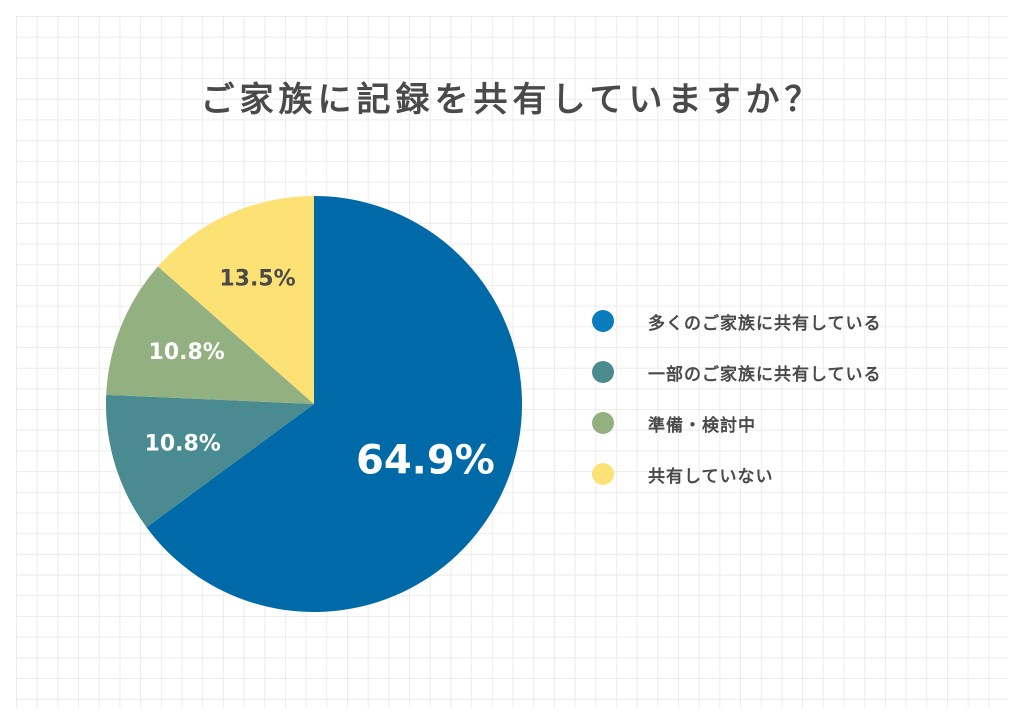  What do you see at coordinates (765, 374) in the screenshot?
I see `legend-label: 一部のご家族に共有している` at bounding box center [765, 374].